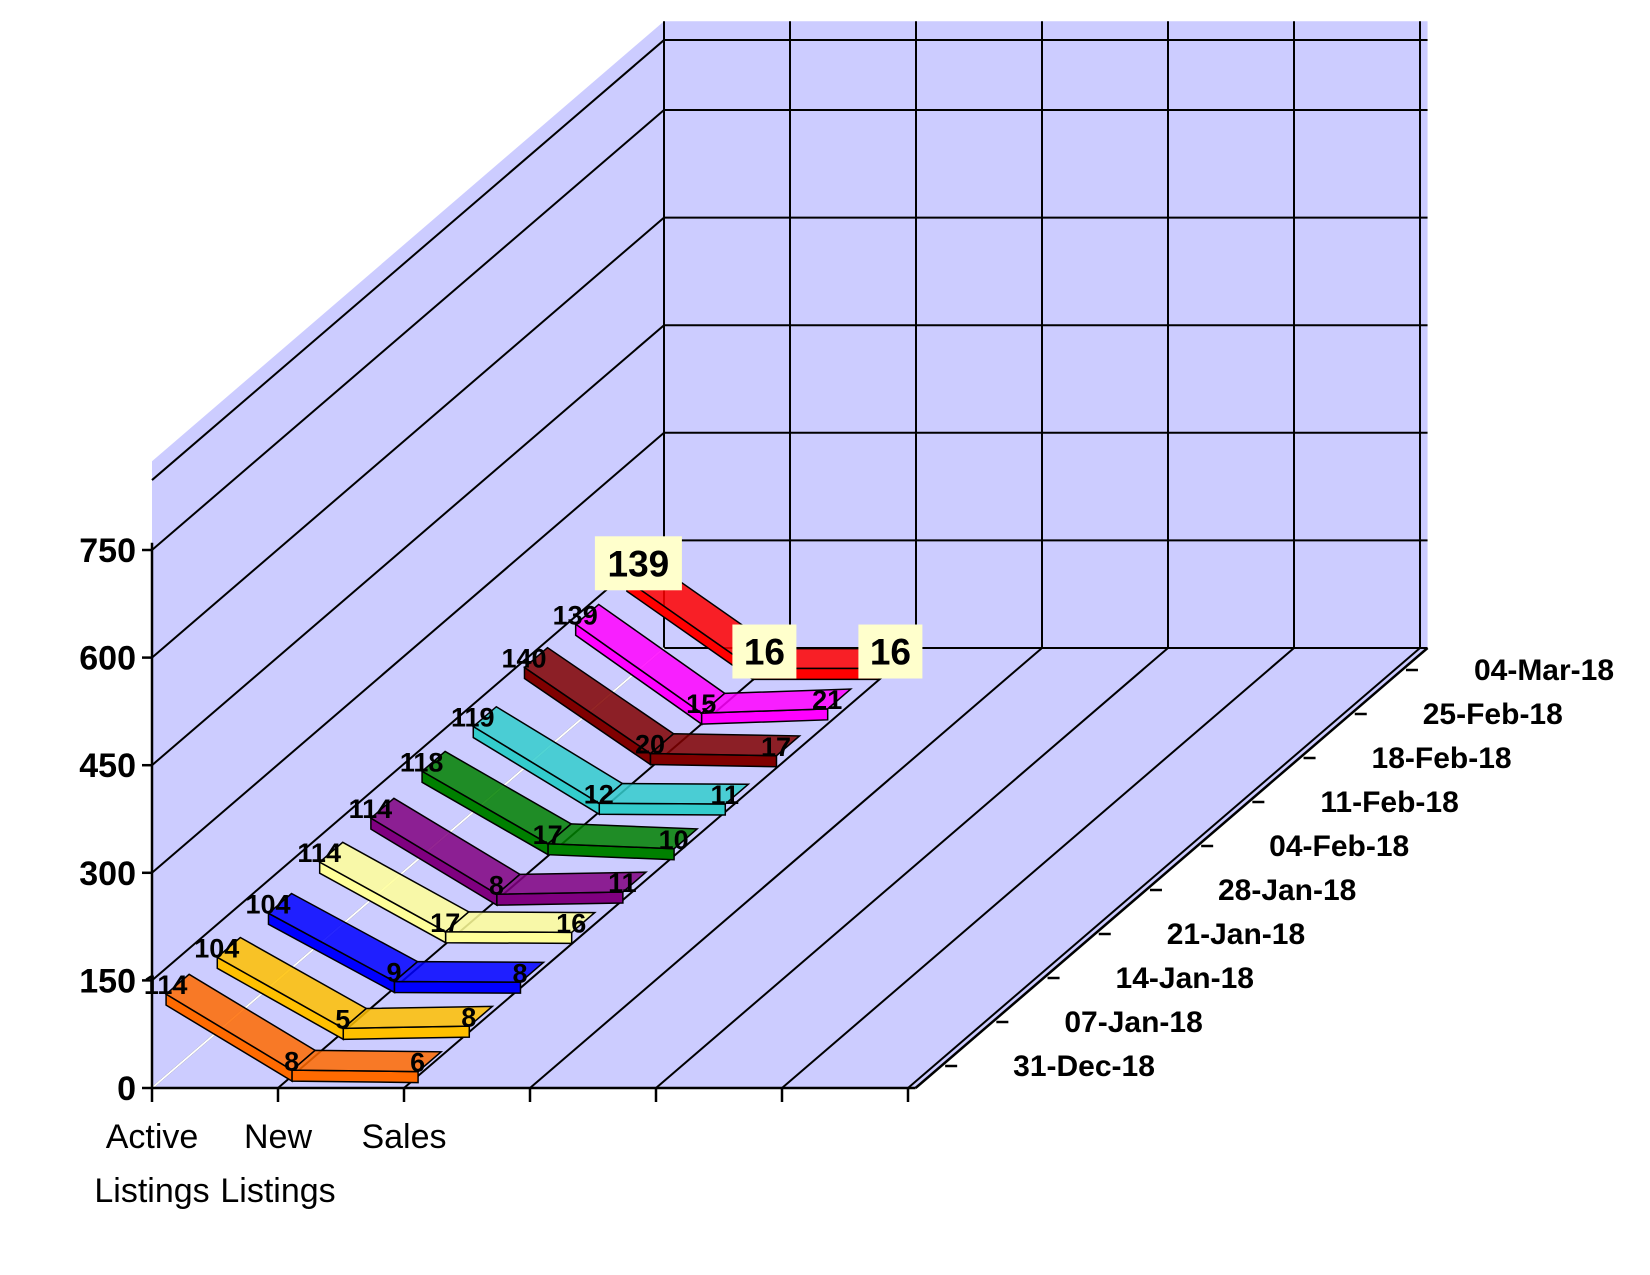 The height and width of the screenshot is (1275, 1650). What do you see at coordinates (473, 718) in the screenshot?
I see `data-label: 119` at bounding box center [473, 718].